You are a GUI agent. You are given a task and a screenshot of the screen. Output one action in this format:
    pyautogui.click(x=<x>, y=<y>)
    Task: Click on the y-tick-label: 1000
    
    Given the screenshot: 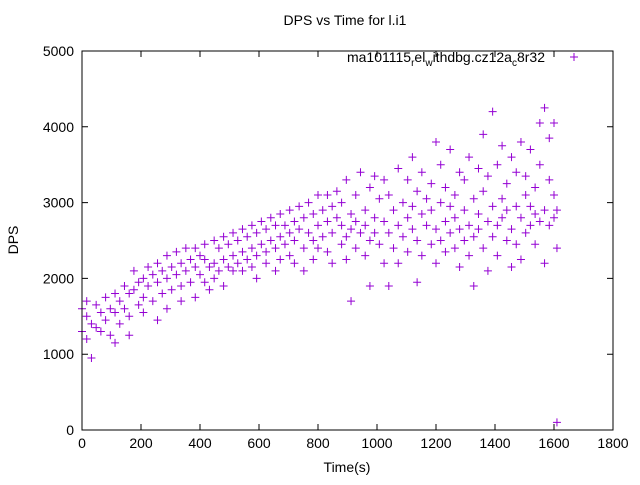 What is the action you would take?
    pyautogui.click(x=58, y=354)
    